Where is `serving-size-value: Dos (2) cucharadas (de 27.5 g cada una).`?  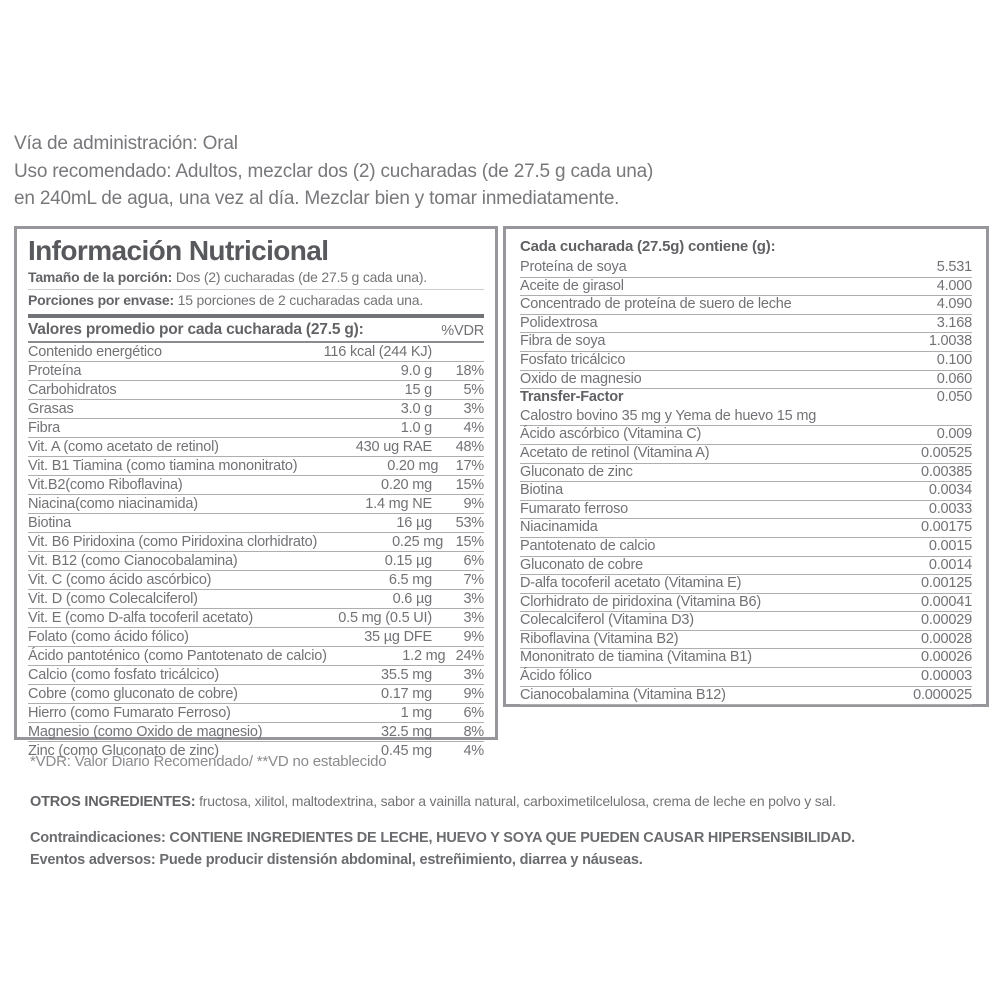 serving-size-value: Dos (2) cucharadas (de 27.5 g cada una). is located at coordinates (301, 277).